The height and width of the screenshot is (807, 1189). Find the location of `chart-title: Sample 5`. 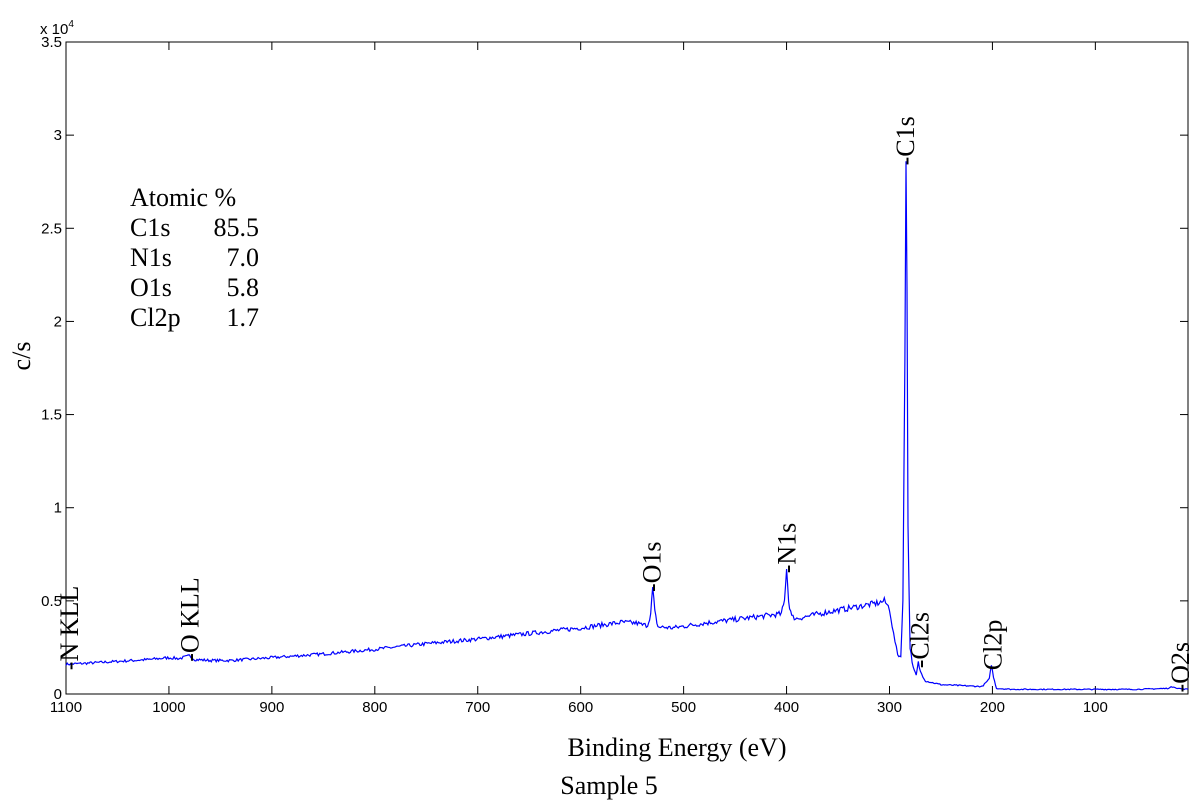

chart-title: Sample 5 is located at coordinates (609, 785).